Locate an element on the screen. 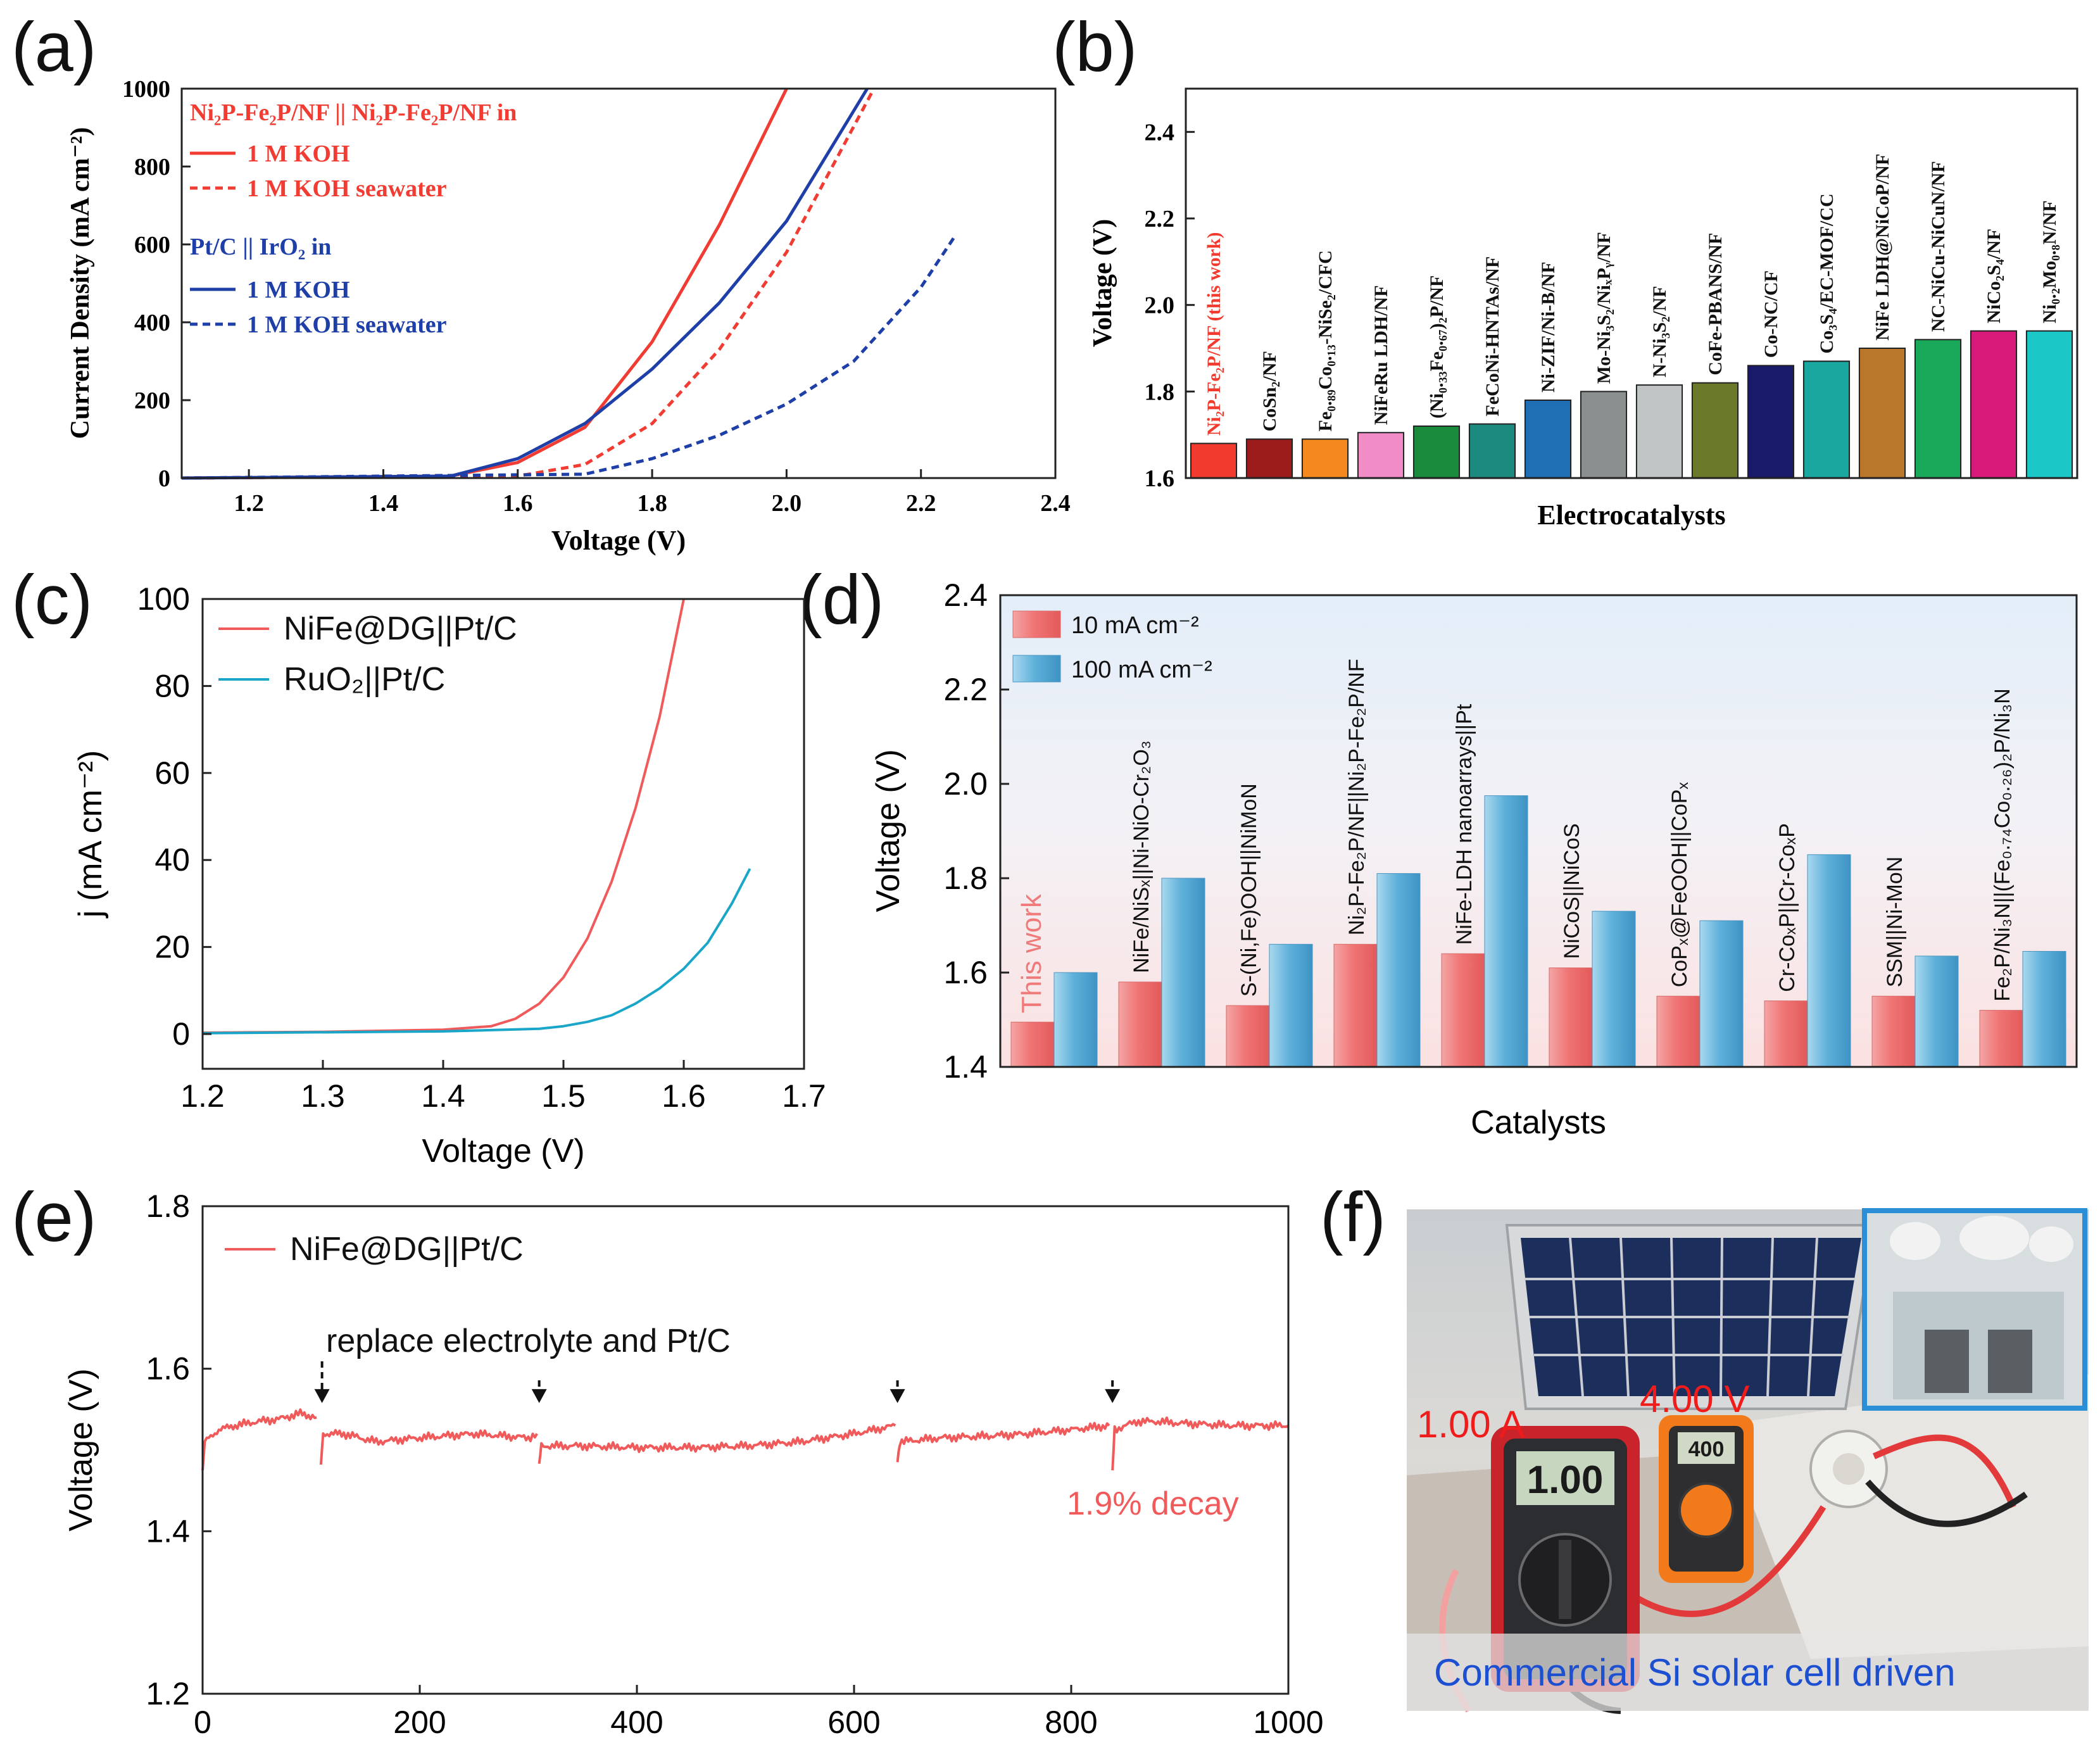 This screenshot has width=2100, height=1752. panel-d-legend-label-1: 10 mA cm⁻² is located at coordinates (1135, 625).